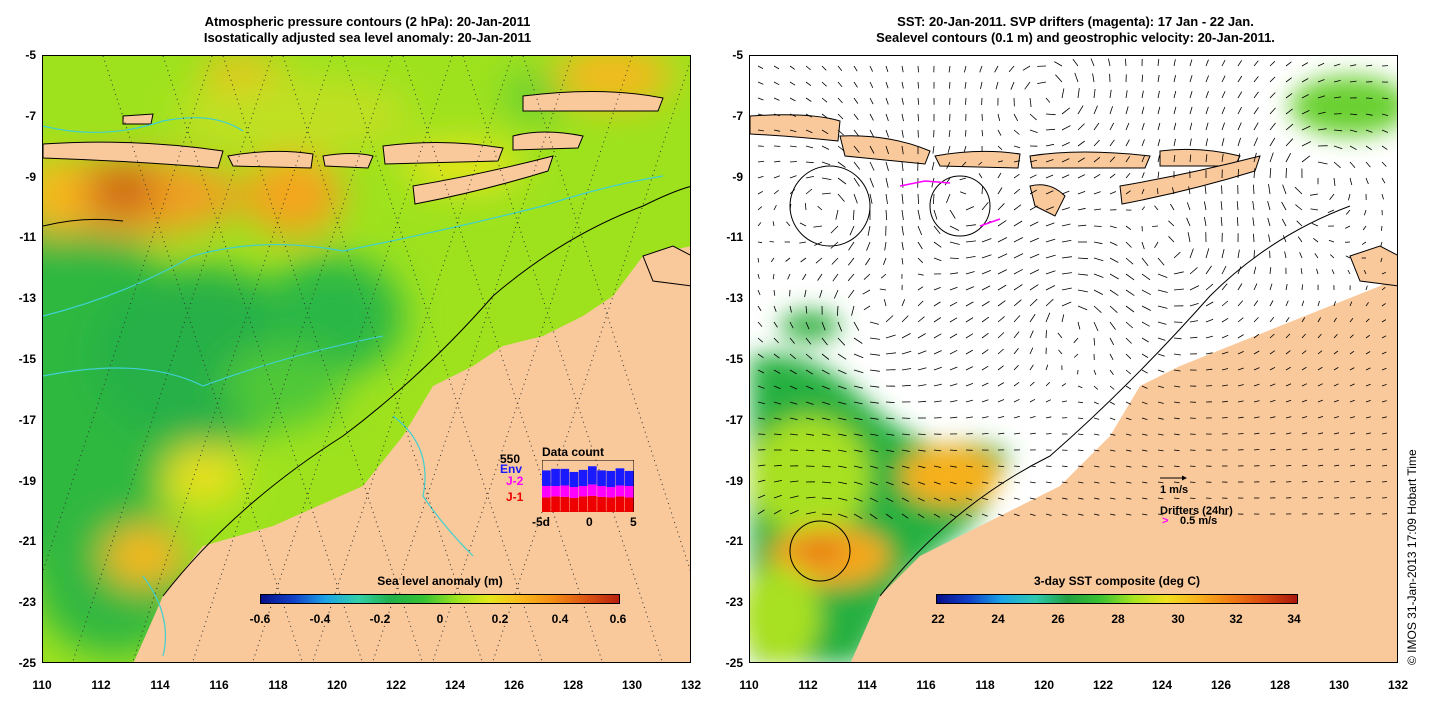 The height and width of the screenshot is (710, 1440). What do you see at coordinates (27, 237) in the screenshot?
I see `y-tick-label: -11` at bounding box center [27, 237].